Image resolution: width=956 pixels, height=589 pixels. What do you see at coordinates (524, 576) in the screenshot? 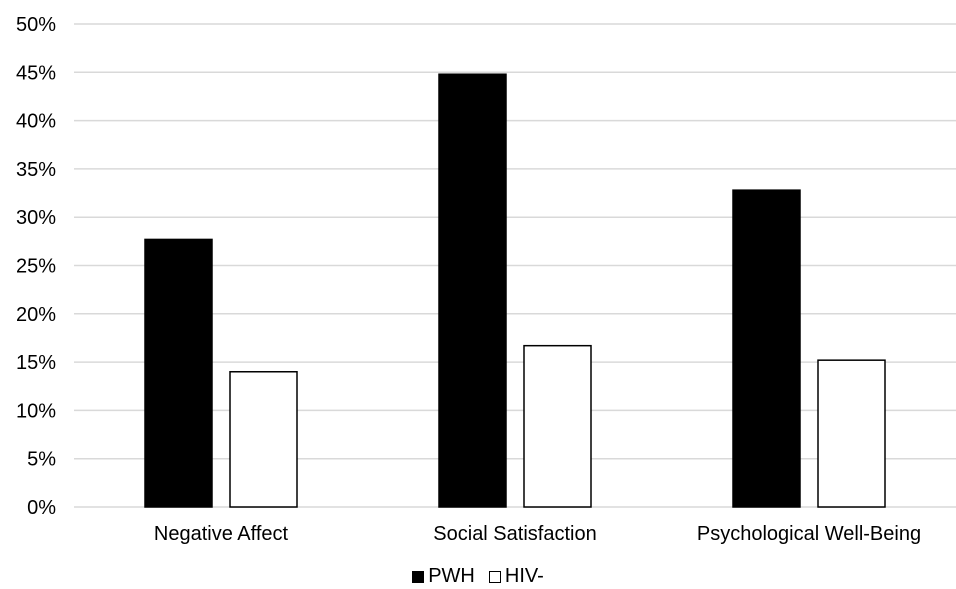
I see `legend-label-hiv-negative: HIV-` at bounding box center [524, 576].